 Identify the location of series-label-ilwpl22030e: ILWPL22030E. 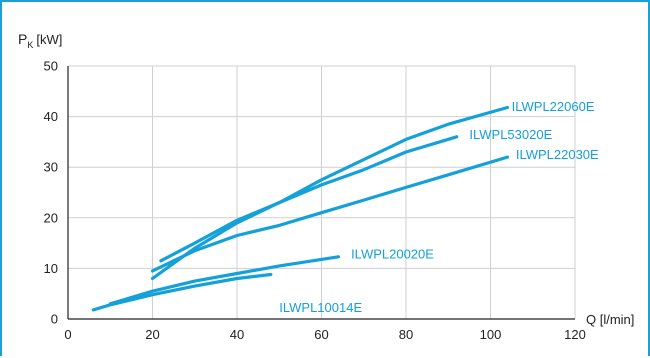
(557, 154).